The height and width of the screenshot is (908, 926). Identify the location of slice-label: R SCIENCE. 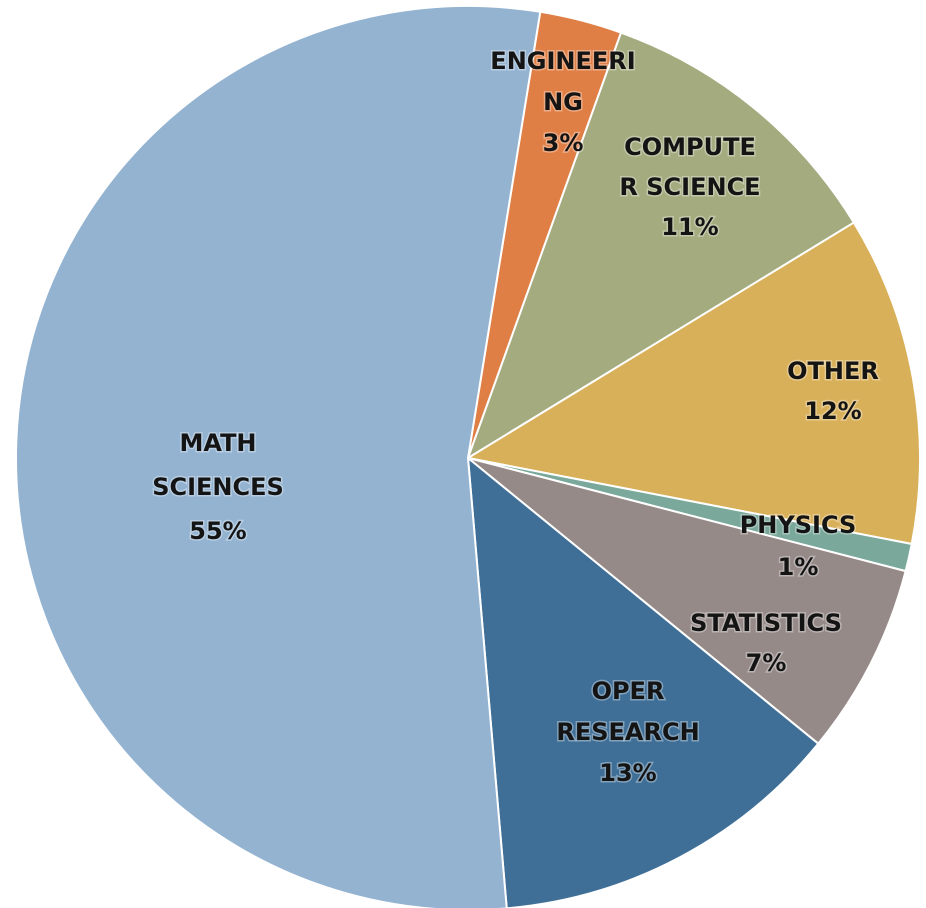
(689, 187).